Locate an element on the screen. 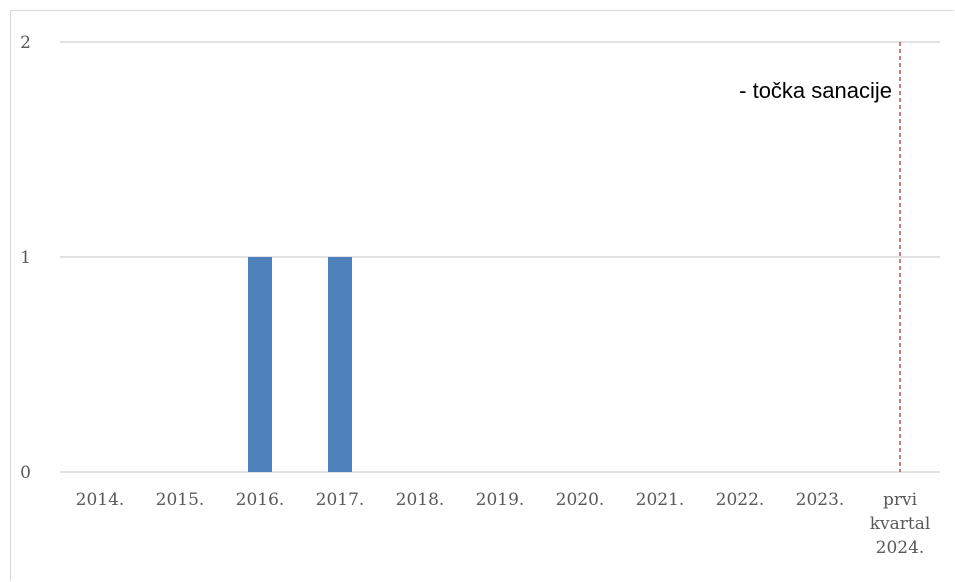 This screenshot has height=582, width=955. x-tick-label: 2023. is located at coordinates (820, 500).